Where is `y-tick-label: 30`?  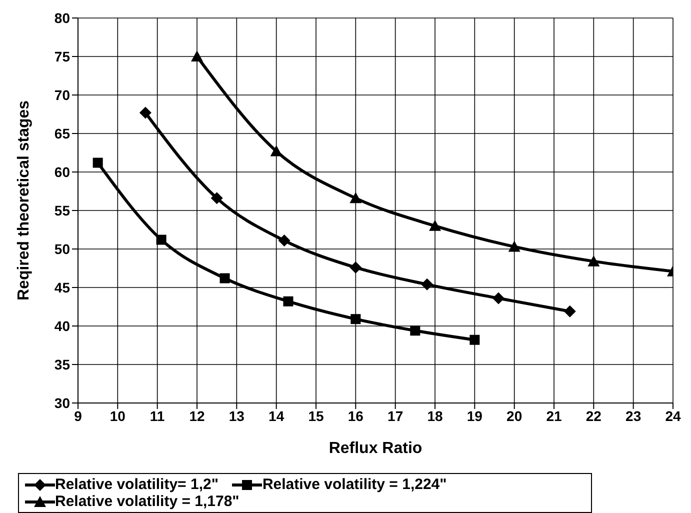 y-tick-label: 30 is located at coordinates (62, 402).